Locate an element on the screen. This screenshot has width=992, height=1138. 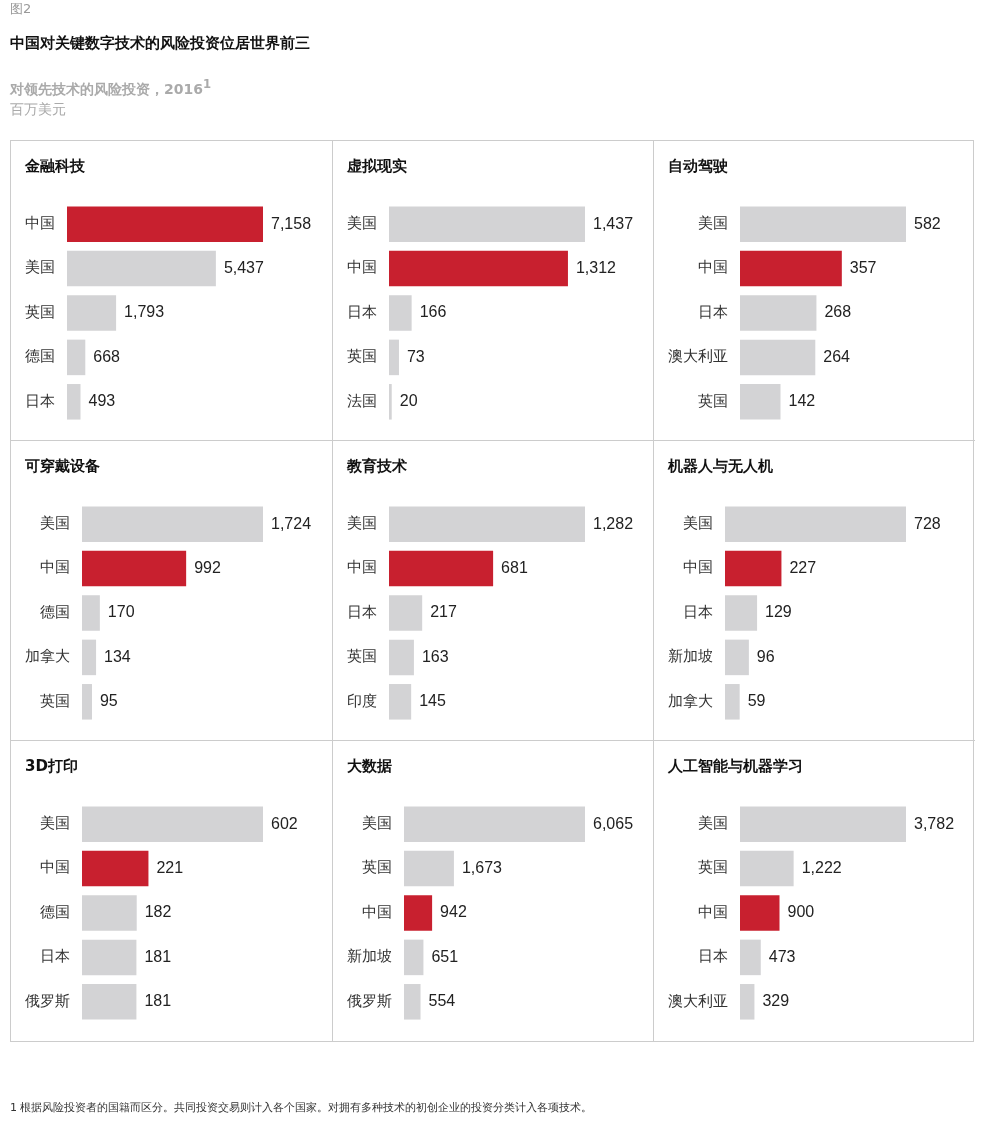
data-label: 134 is located at coordinates (117, 656).